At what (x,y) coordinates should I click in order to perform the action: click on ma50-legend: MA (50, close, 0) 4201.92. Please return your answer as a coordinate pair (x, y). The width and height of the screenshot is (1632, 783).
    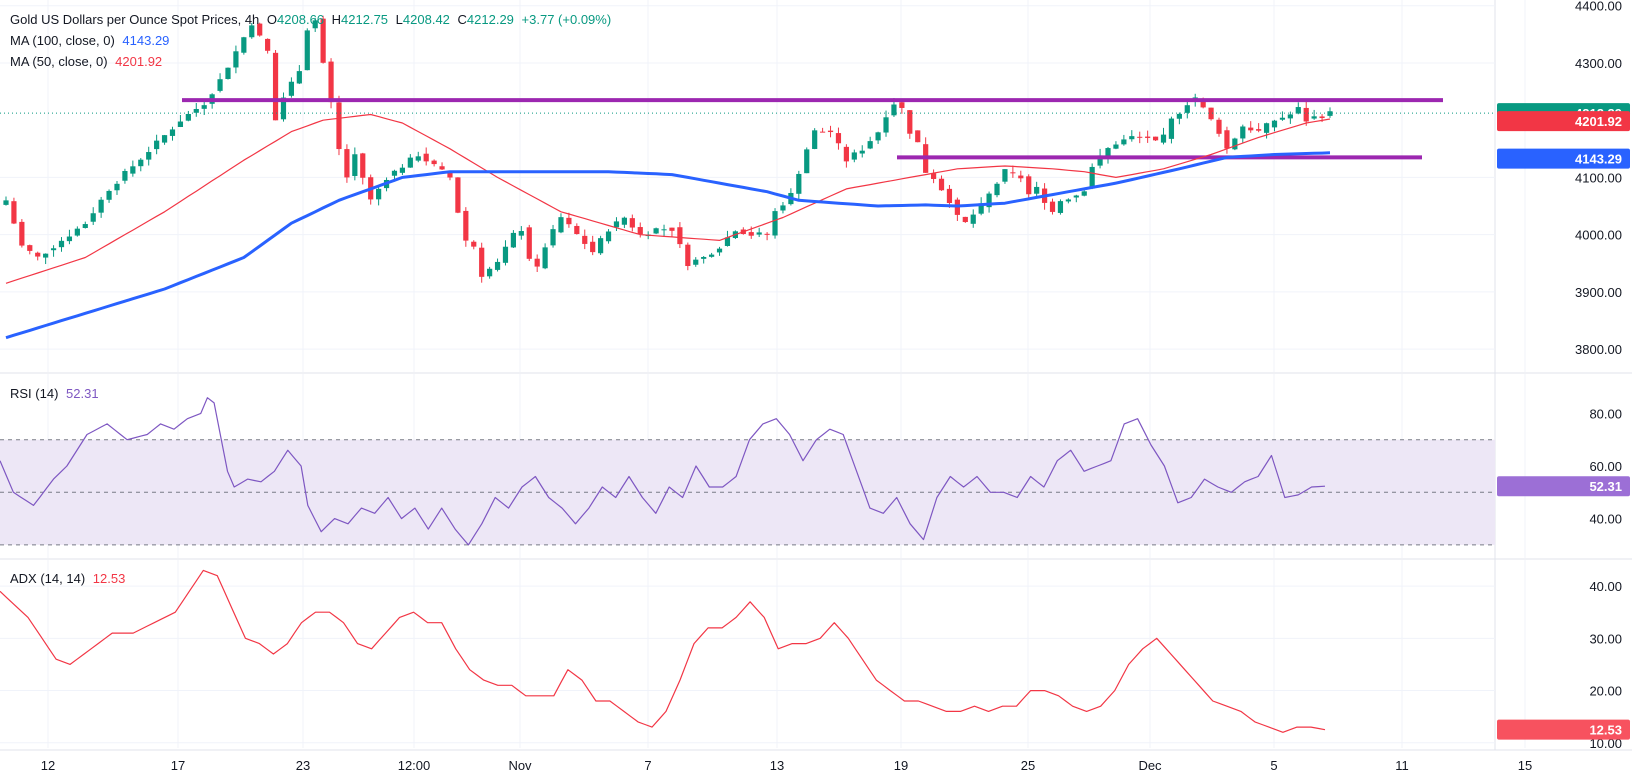
    Looking at the image, I should click on (88, 62).